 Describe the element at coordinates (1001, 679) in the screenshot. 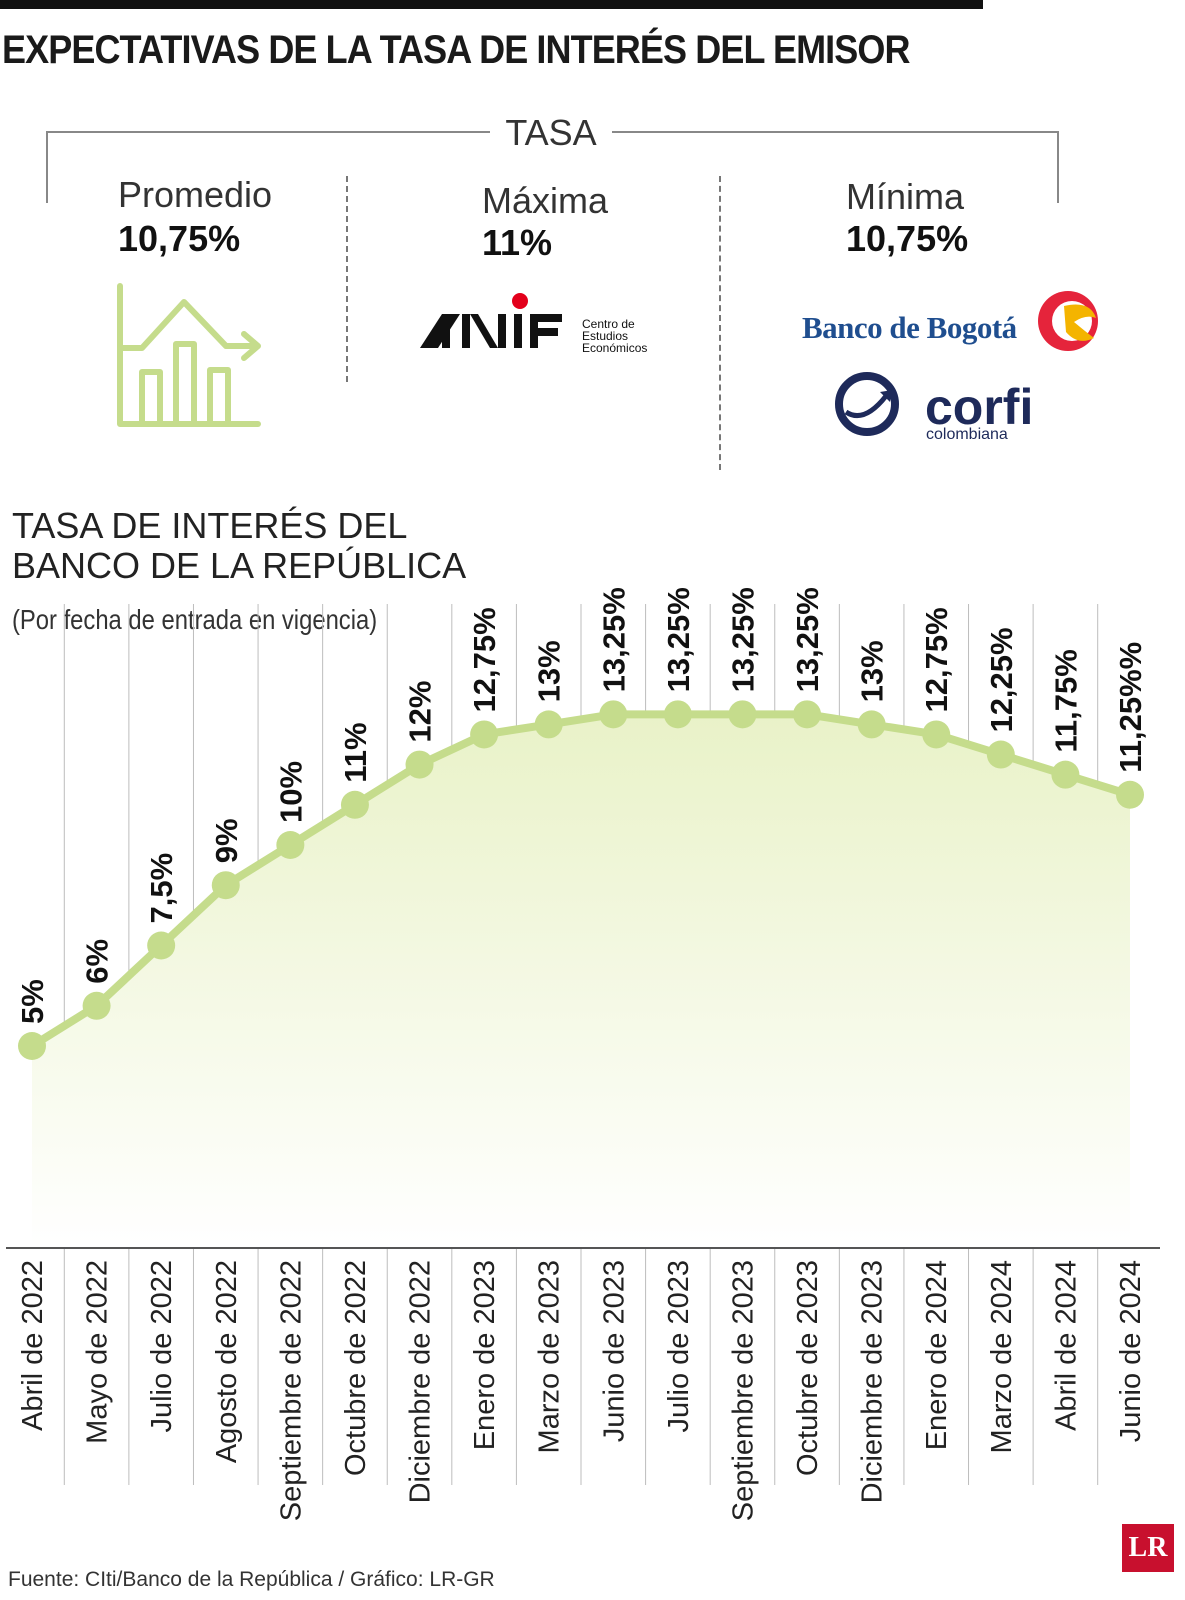

I see `data-label: 12,25%` at that location.